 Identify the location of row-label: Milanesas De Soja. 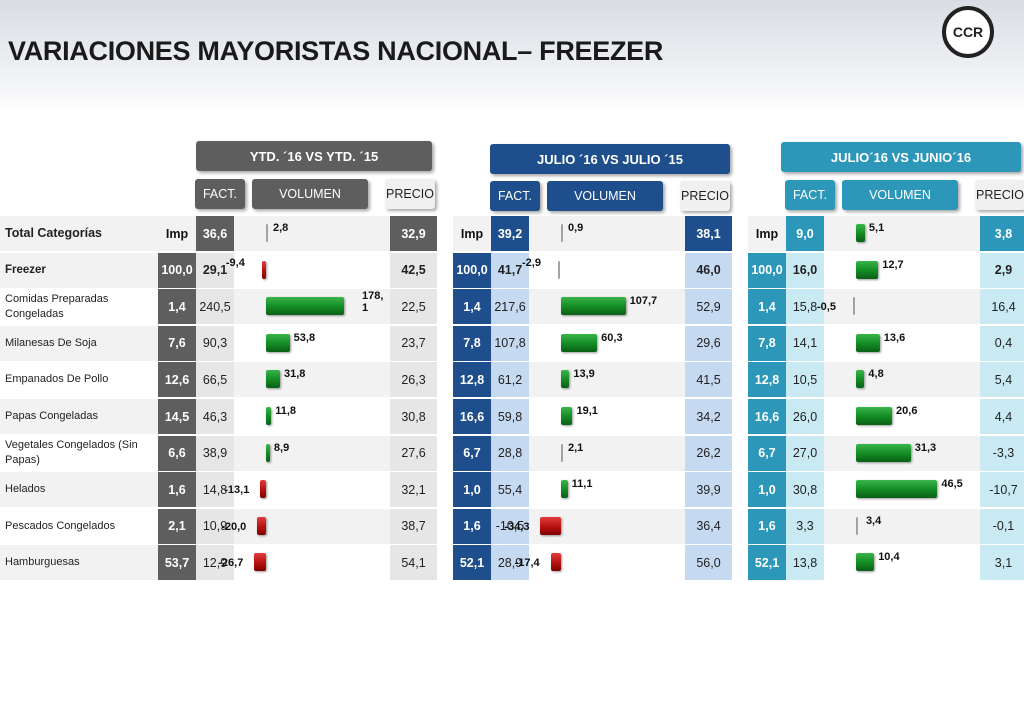
(79, 343).